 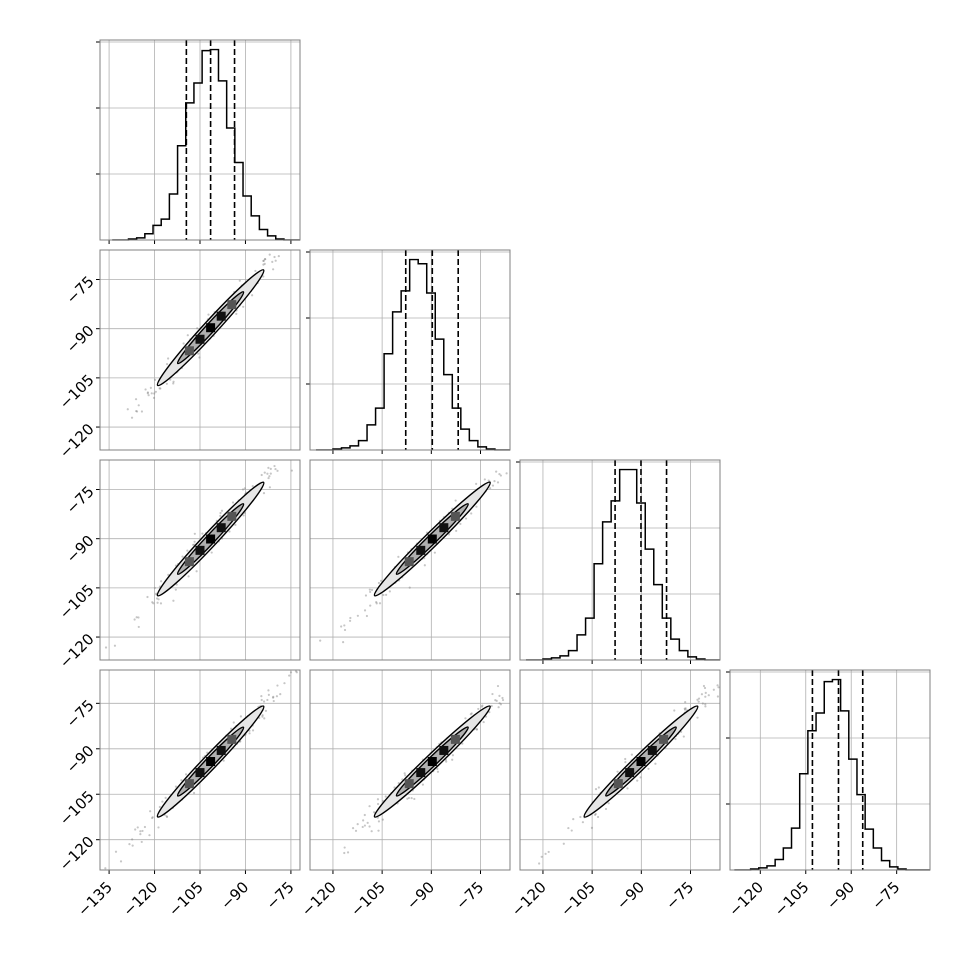 I want to click on x-tick-label: −135, so click(x=95, y=899).